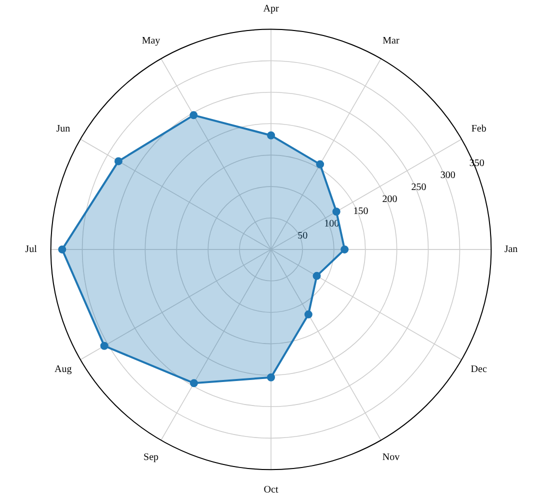 The width and height of the screenshot is (541, 496). Describe the element at coordinates (31, 249) in the screenshot. I see `spoke-label: Jul` at that location.